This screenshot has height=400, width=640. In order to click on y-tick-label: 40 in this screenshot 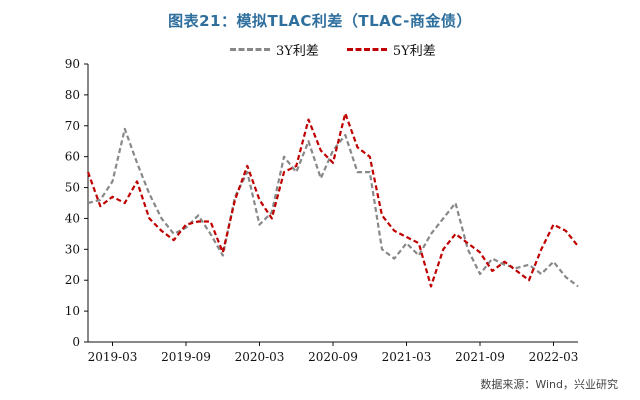, I will do `click(72, 218)`.